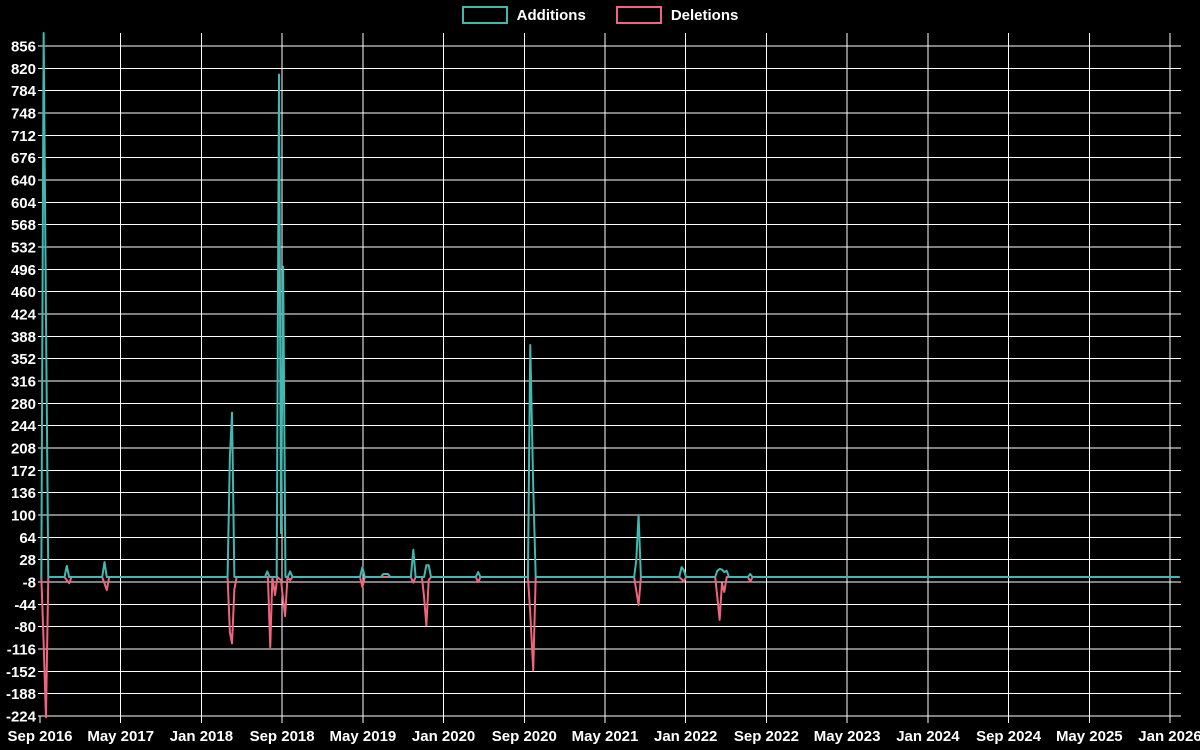 The height and width of the screenshot is (750, 1200). Describe the element at coordinates (524, 736) in the screenshot. I see `x-tick-label: Sep 2020` at that location.